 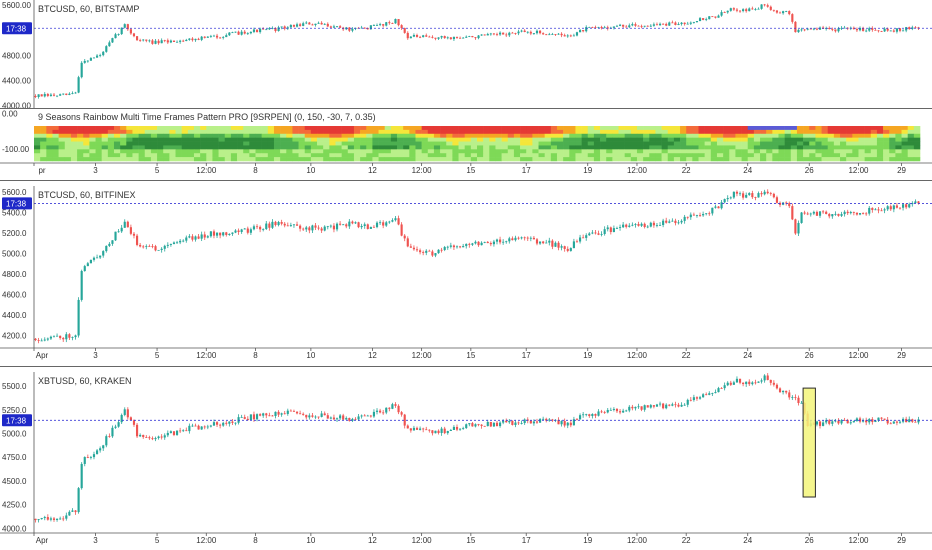 What do you see at coordinates (14, 457) in the screenshot?
I see `y-tick-label: 4750.0` at bounding box center [14, 457].